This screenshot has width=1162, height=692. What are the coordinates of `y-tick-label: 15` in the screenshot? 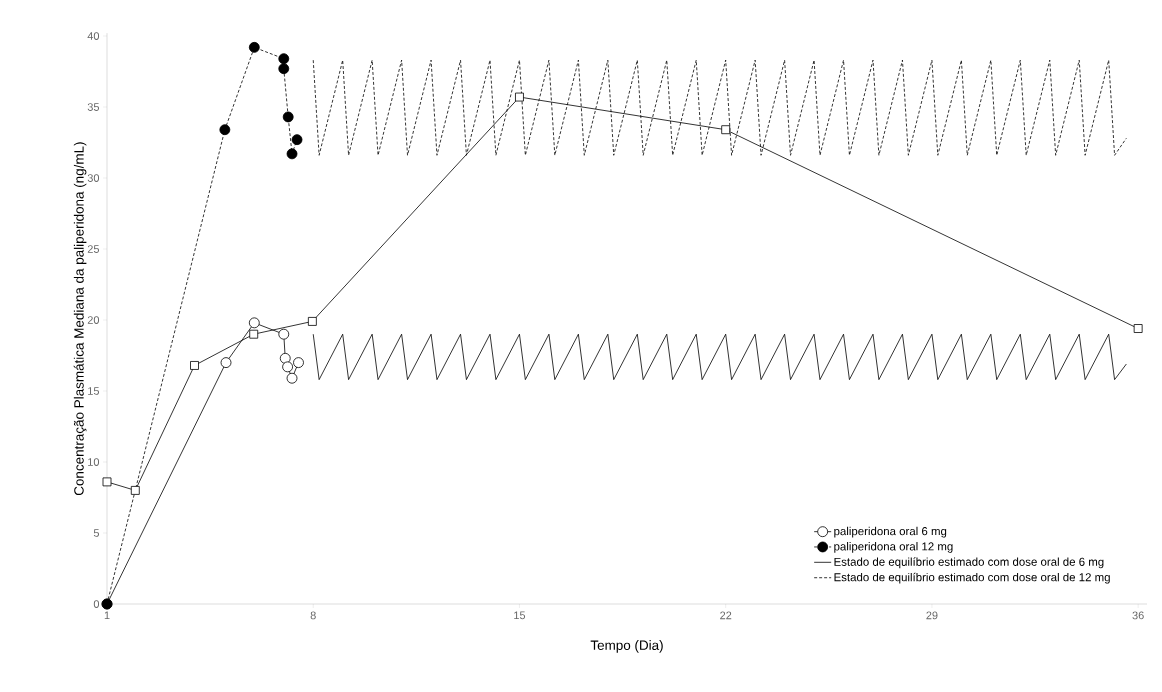 It's located at (94, 391).